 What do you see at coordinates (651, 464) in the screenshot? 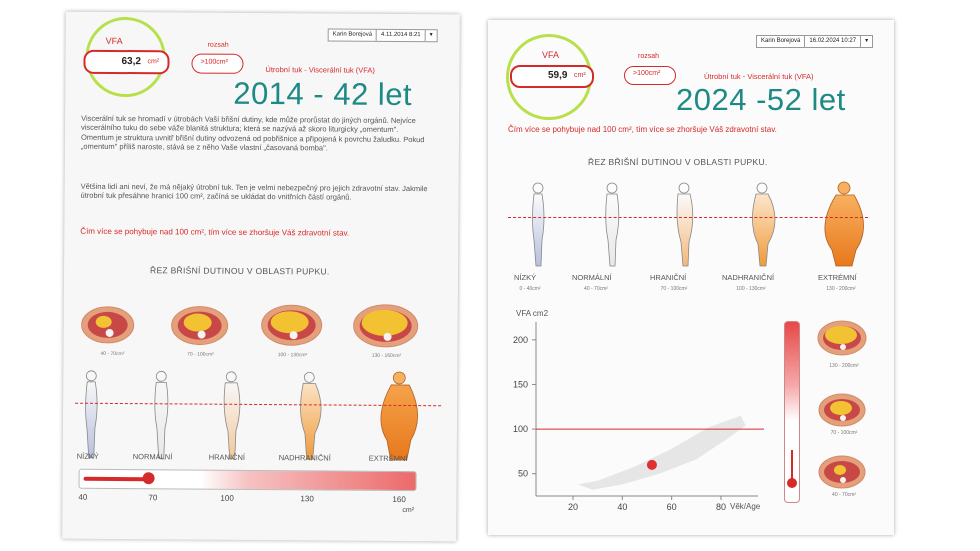
I see `data-point` at bounding box center [651, 464].